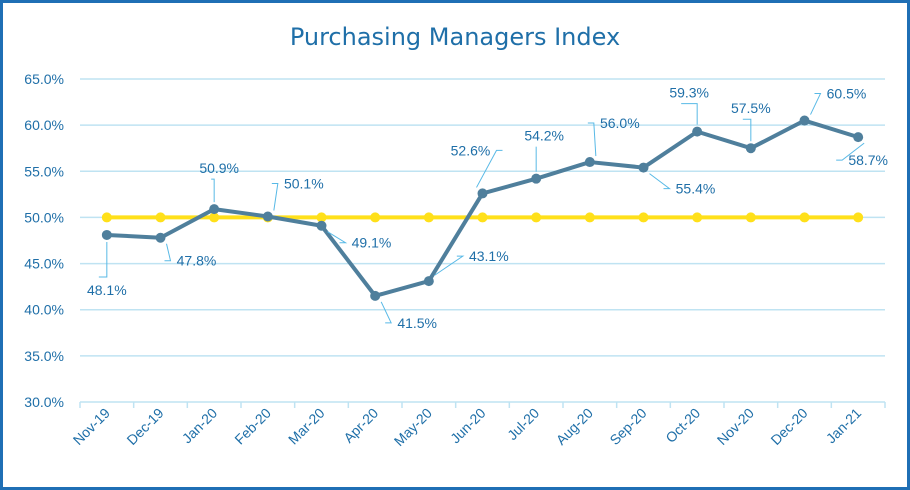 The image size is (910, 490). I want to click on y-tick-label: 60.0%, so click(44, 125).